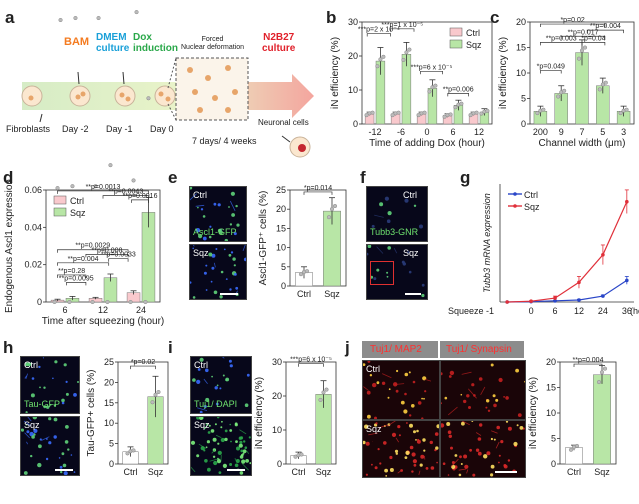  What do you see at coordinates (483, 449) in the screenshot?
I see `micro-j-sqz-b` at bounding box center [483, 449].